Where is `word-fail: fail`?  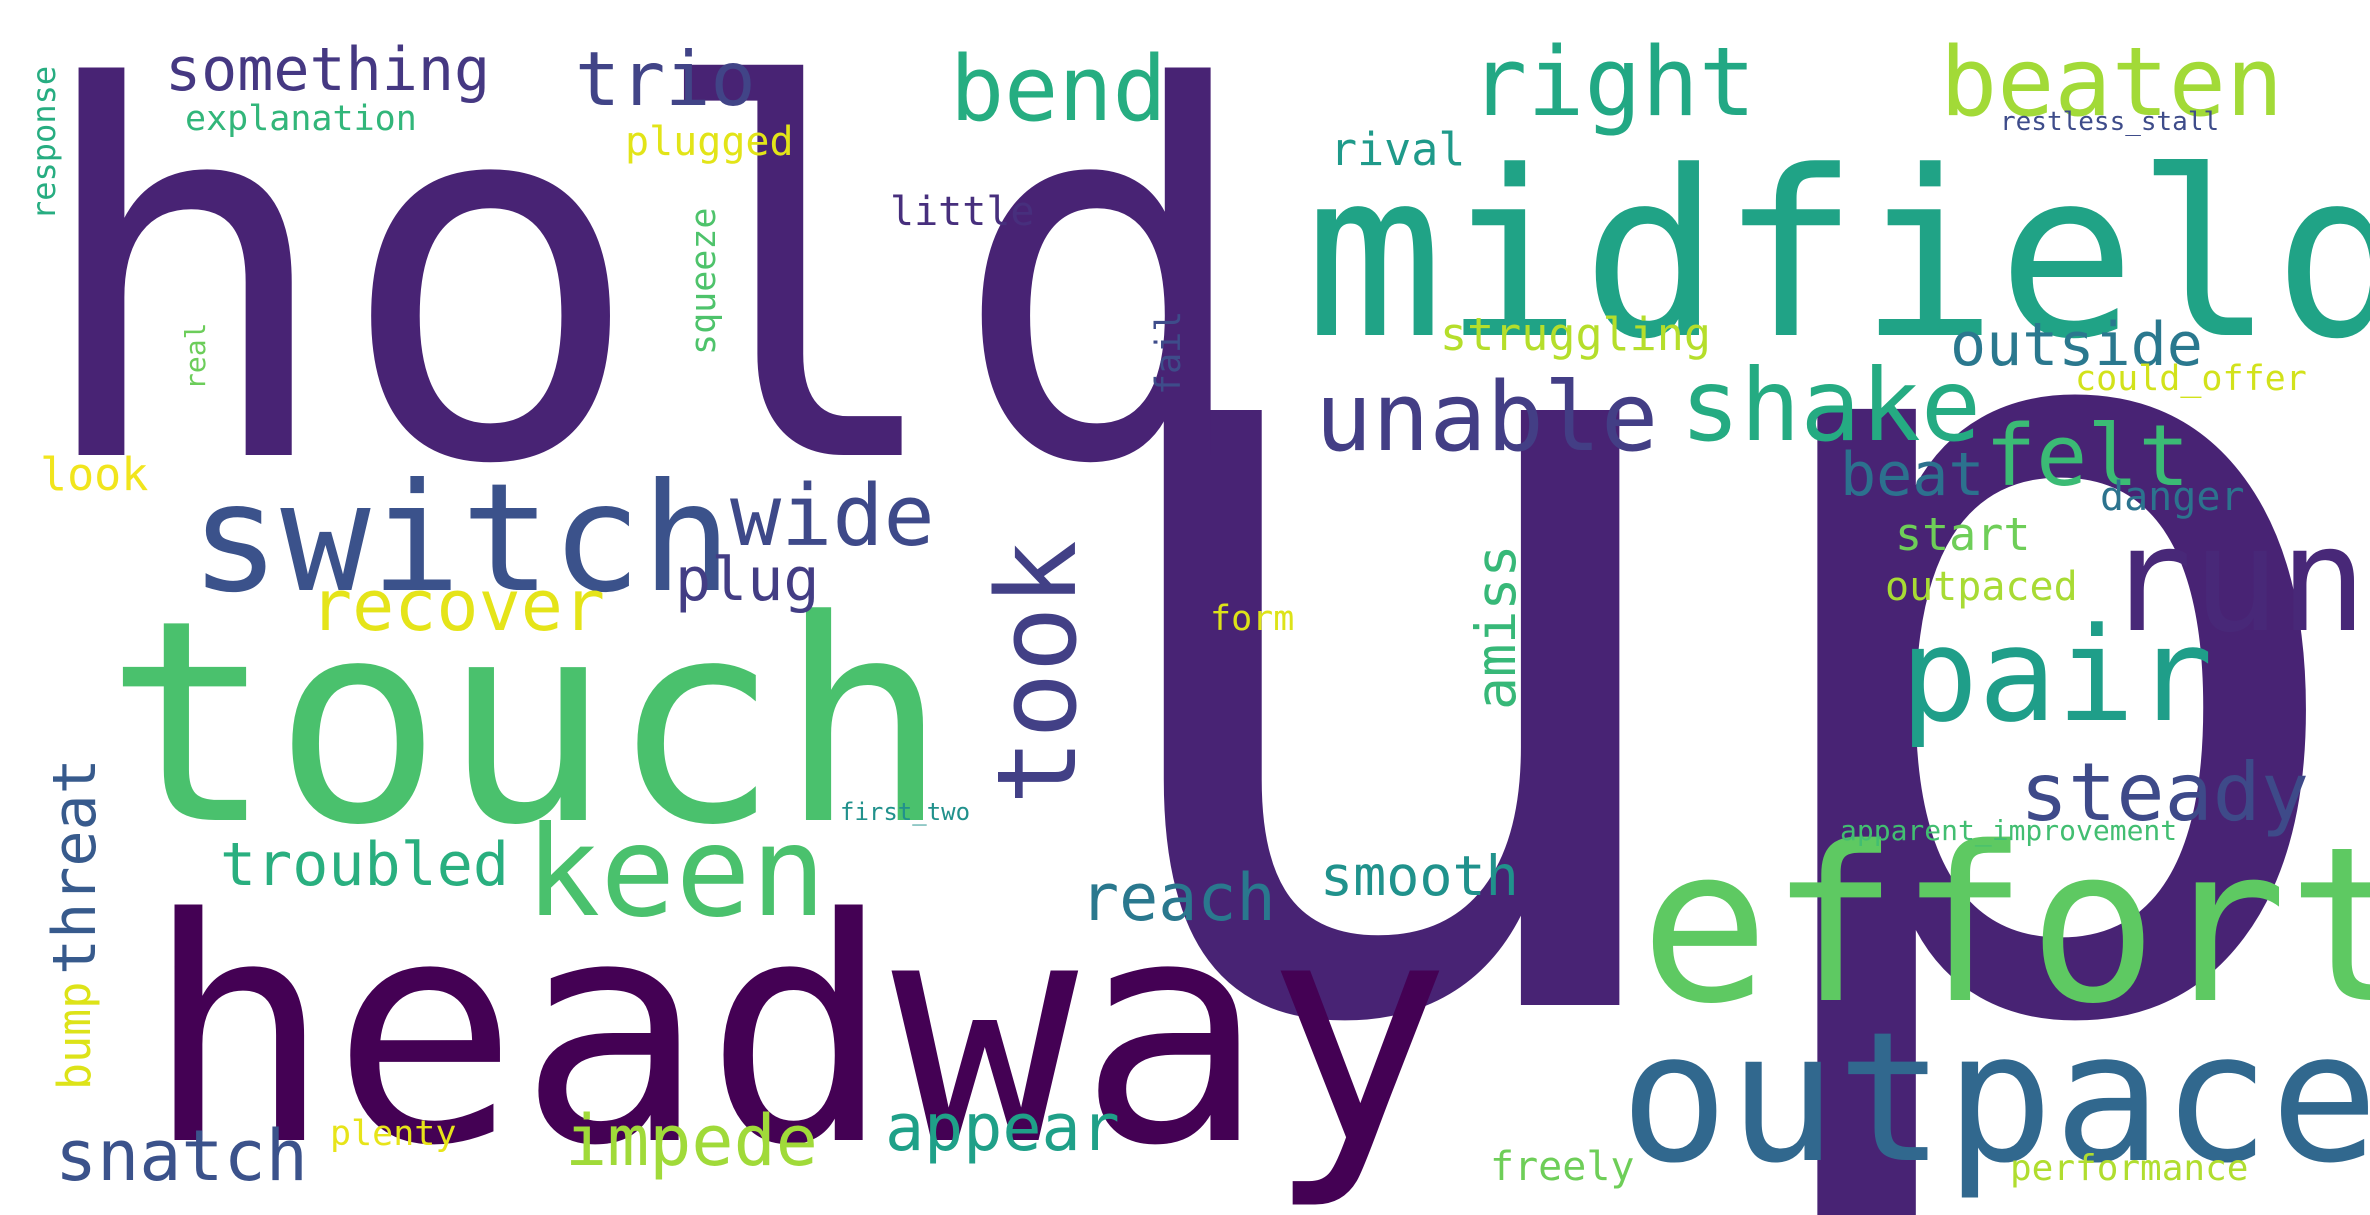 word-fail: fail is located at coordinates (1169, 353).